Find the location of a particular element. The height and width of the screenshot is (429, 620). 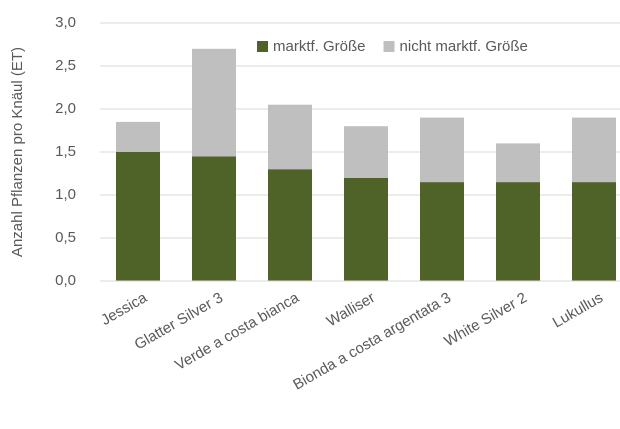

legend-label: marktf. Größe is located at coordinates (319, 46).